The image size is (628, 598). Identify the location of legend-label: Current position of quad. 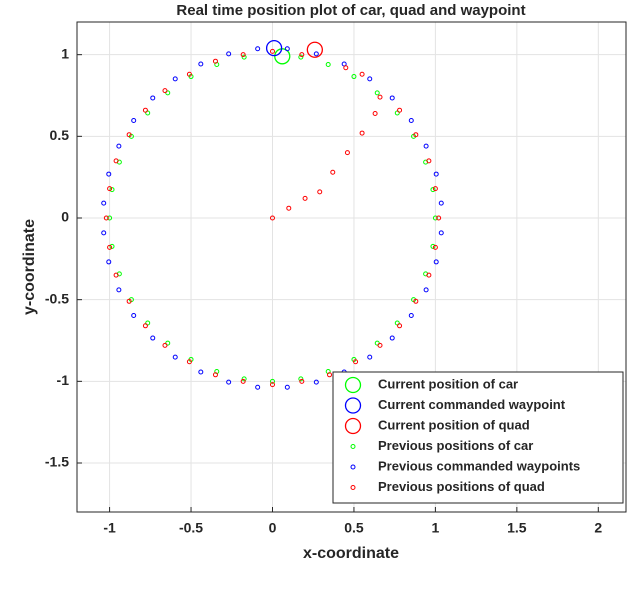
(454, 424).